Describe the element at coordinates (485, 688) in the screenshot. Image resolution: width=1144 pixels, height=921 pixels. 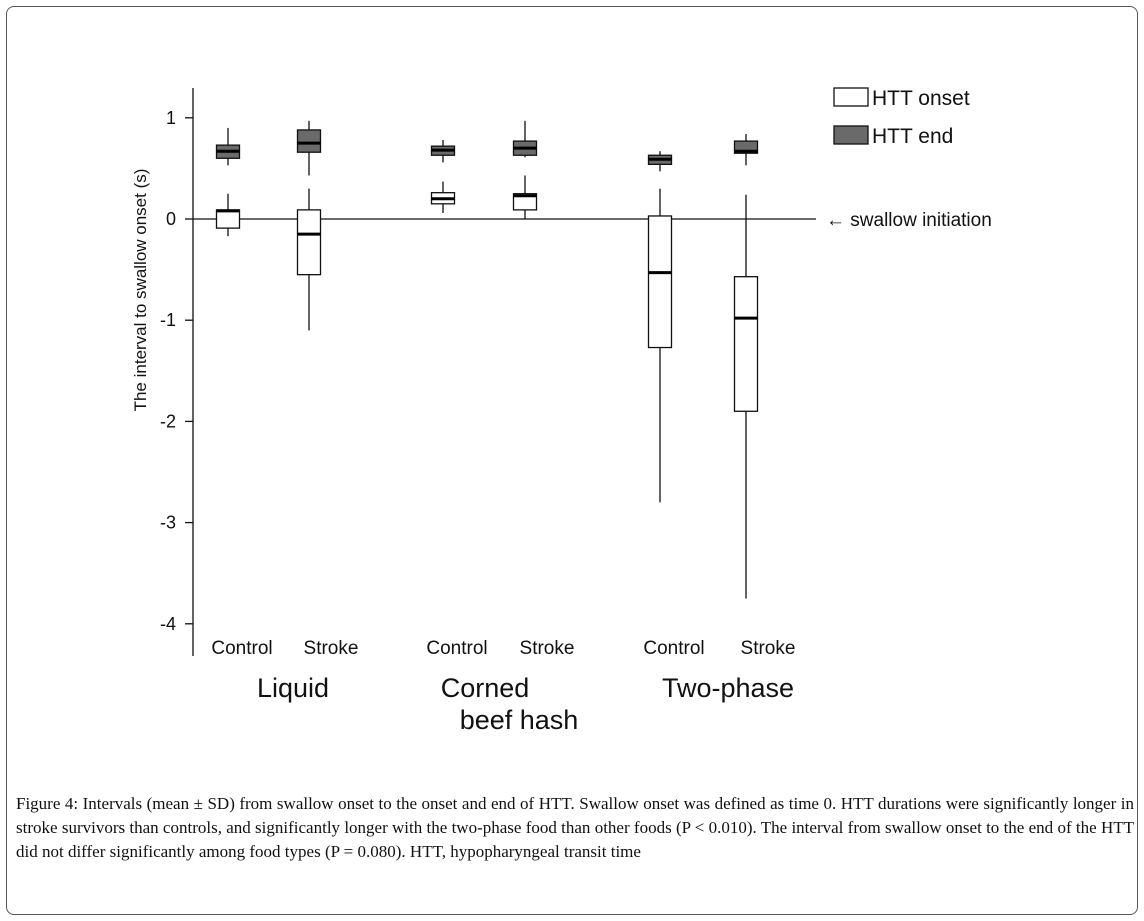
I see `group-label-1-0: Corned` at that location.